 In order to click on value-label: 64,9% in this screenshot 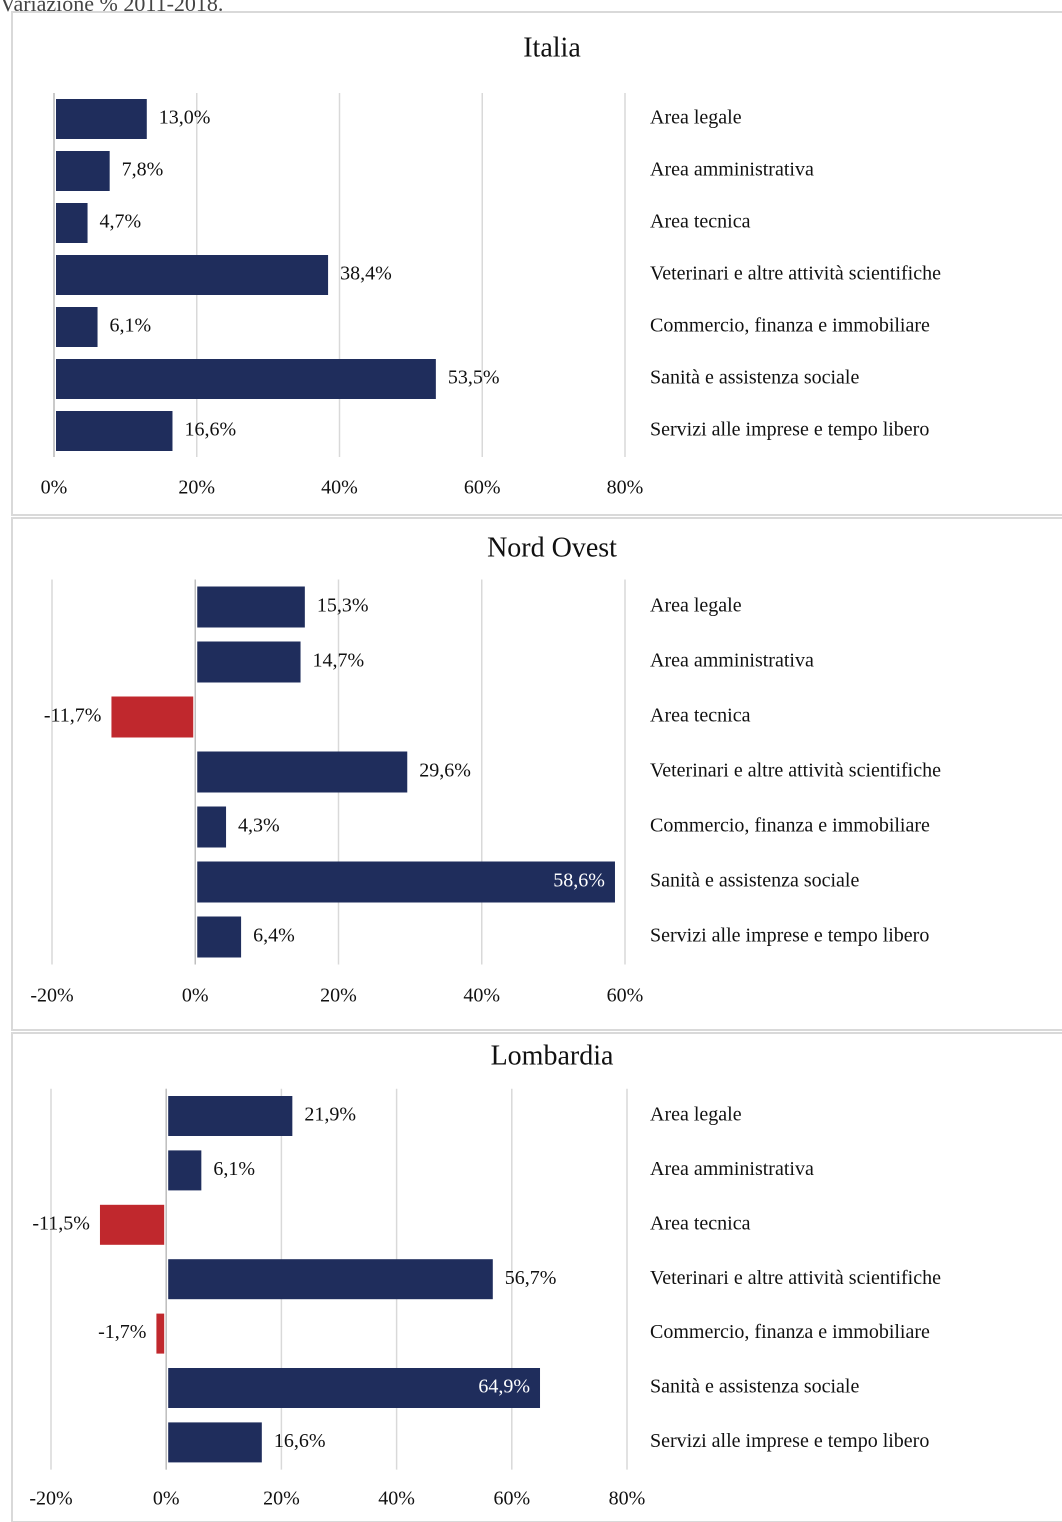, I will do `click(504, 1387)`.